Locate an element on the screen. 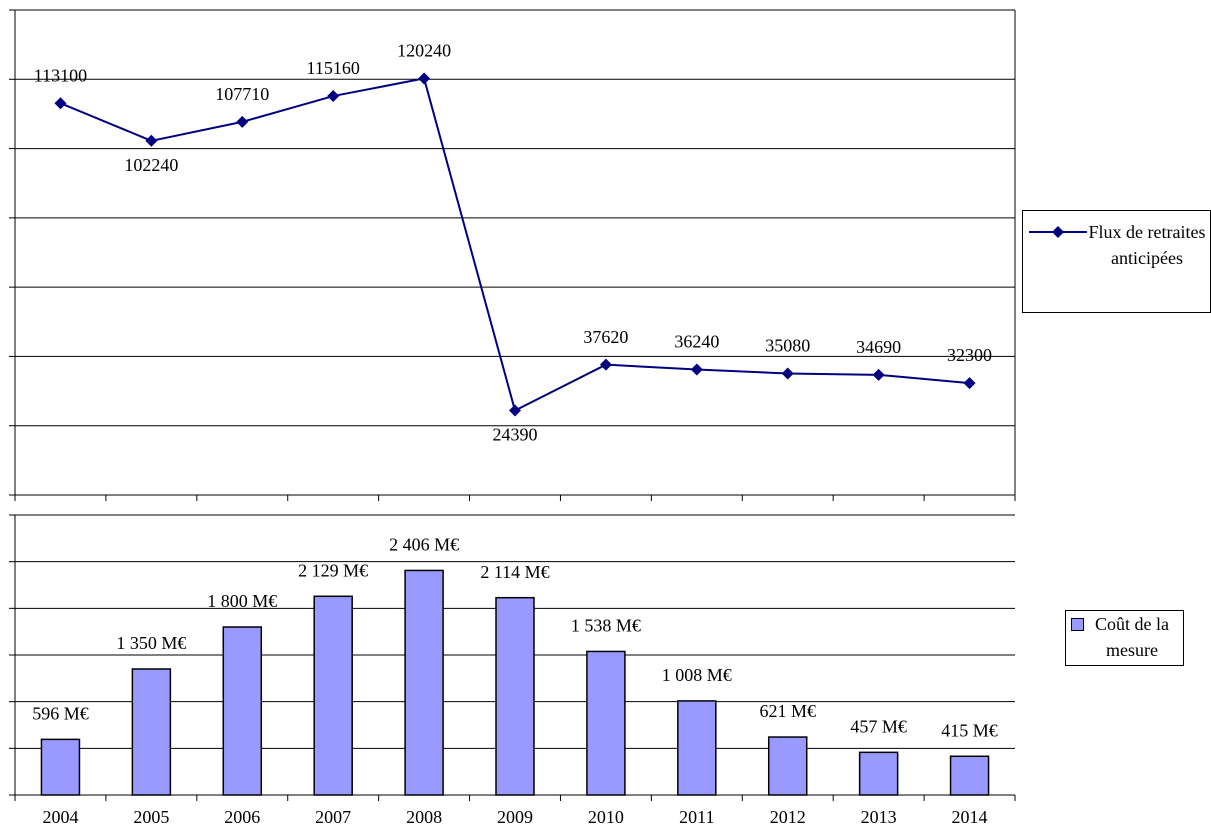 The image size is (1211, 838). x-tick-label: 2012 is located at coordinates (788, 817).